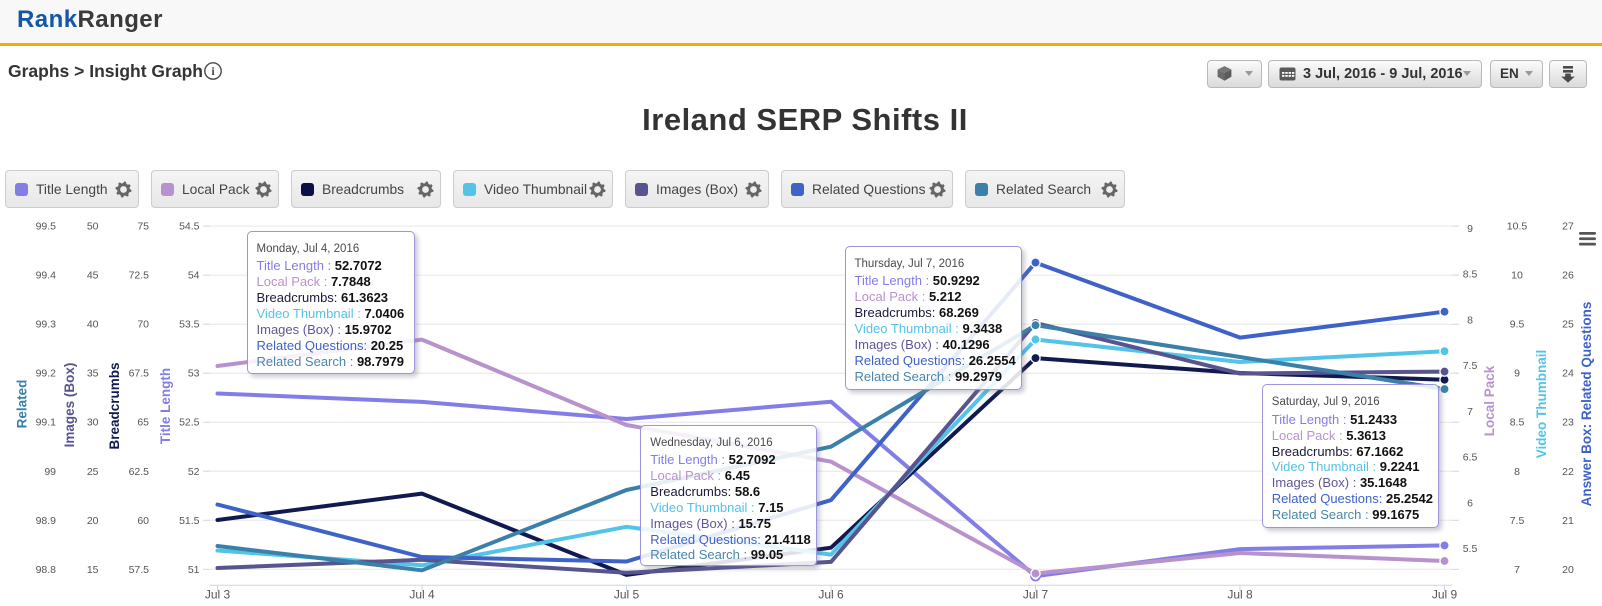 The width and height of the screenshot is (1602, 606). Describe the element at coordinates (143, 325) in the screenshot. I see `svg-text: 70` at that location.